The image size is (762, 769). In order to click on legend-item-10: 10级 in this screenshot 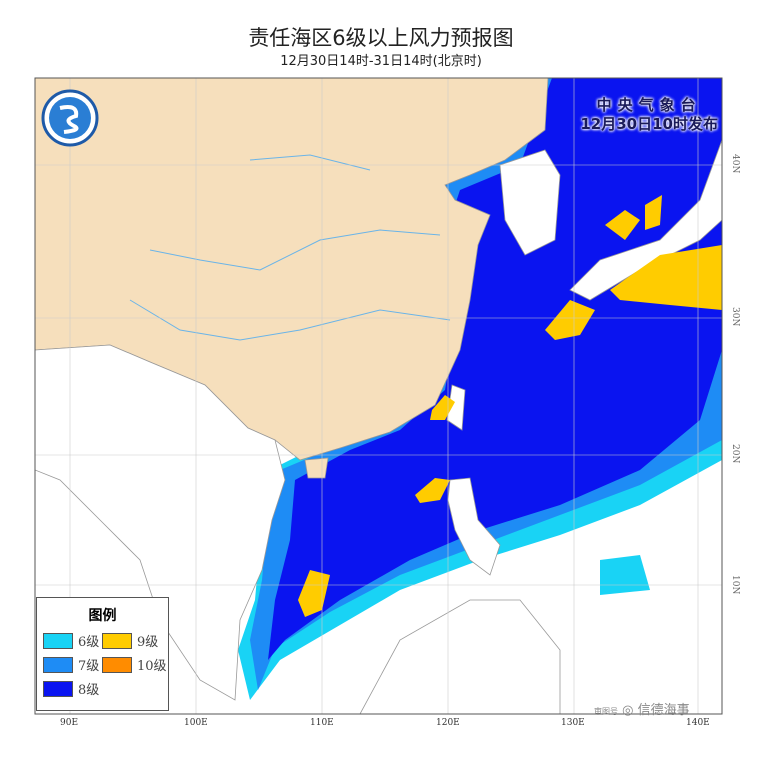, I will do `click(134, 664)`.